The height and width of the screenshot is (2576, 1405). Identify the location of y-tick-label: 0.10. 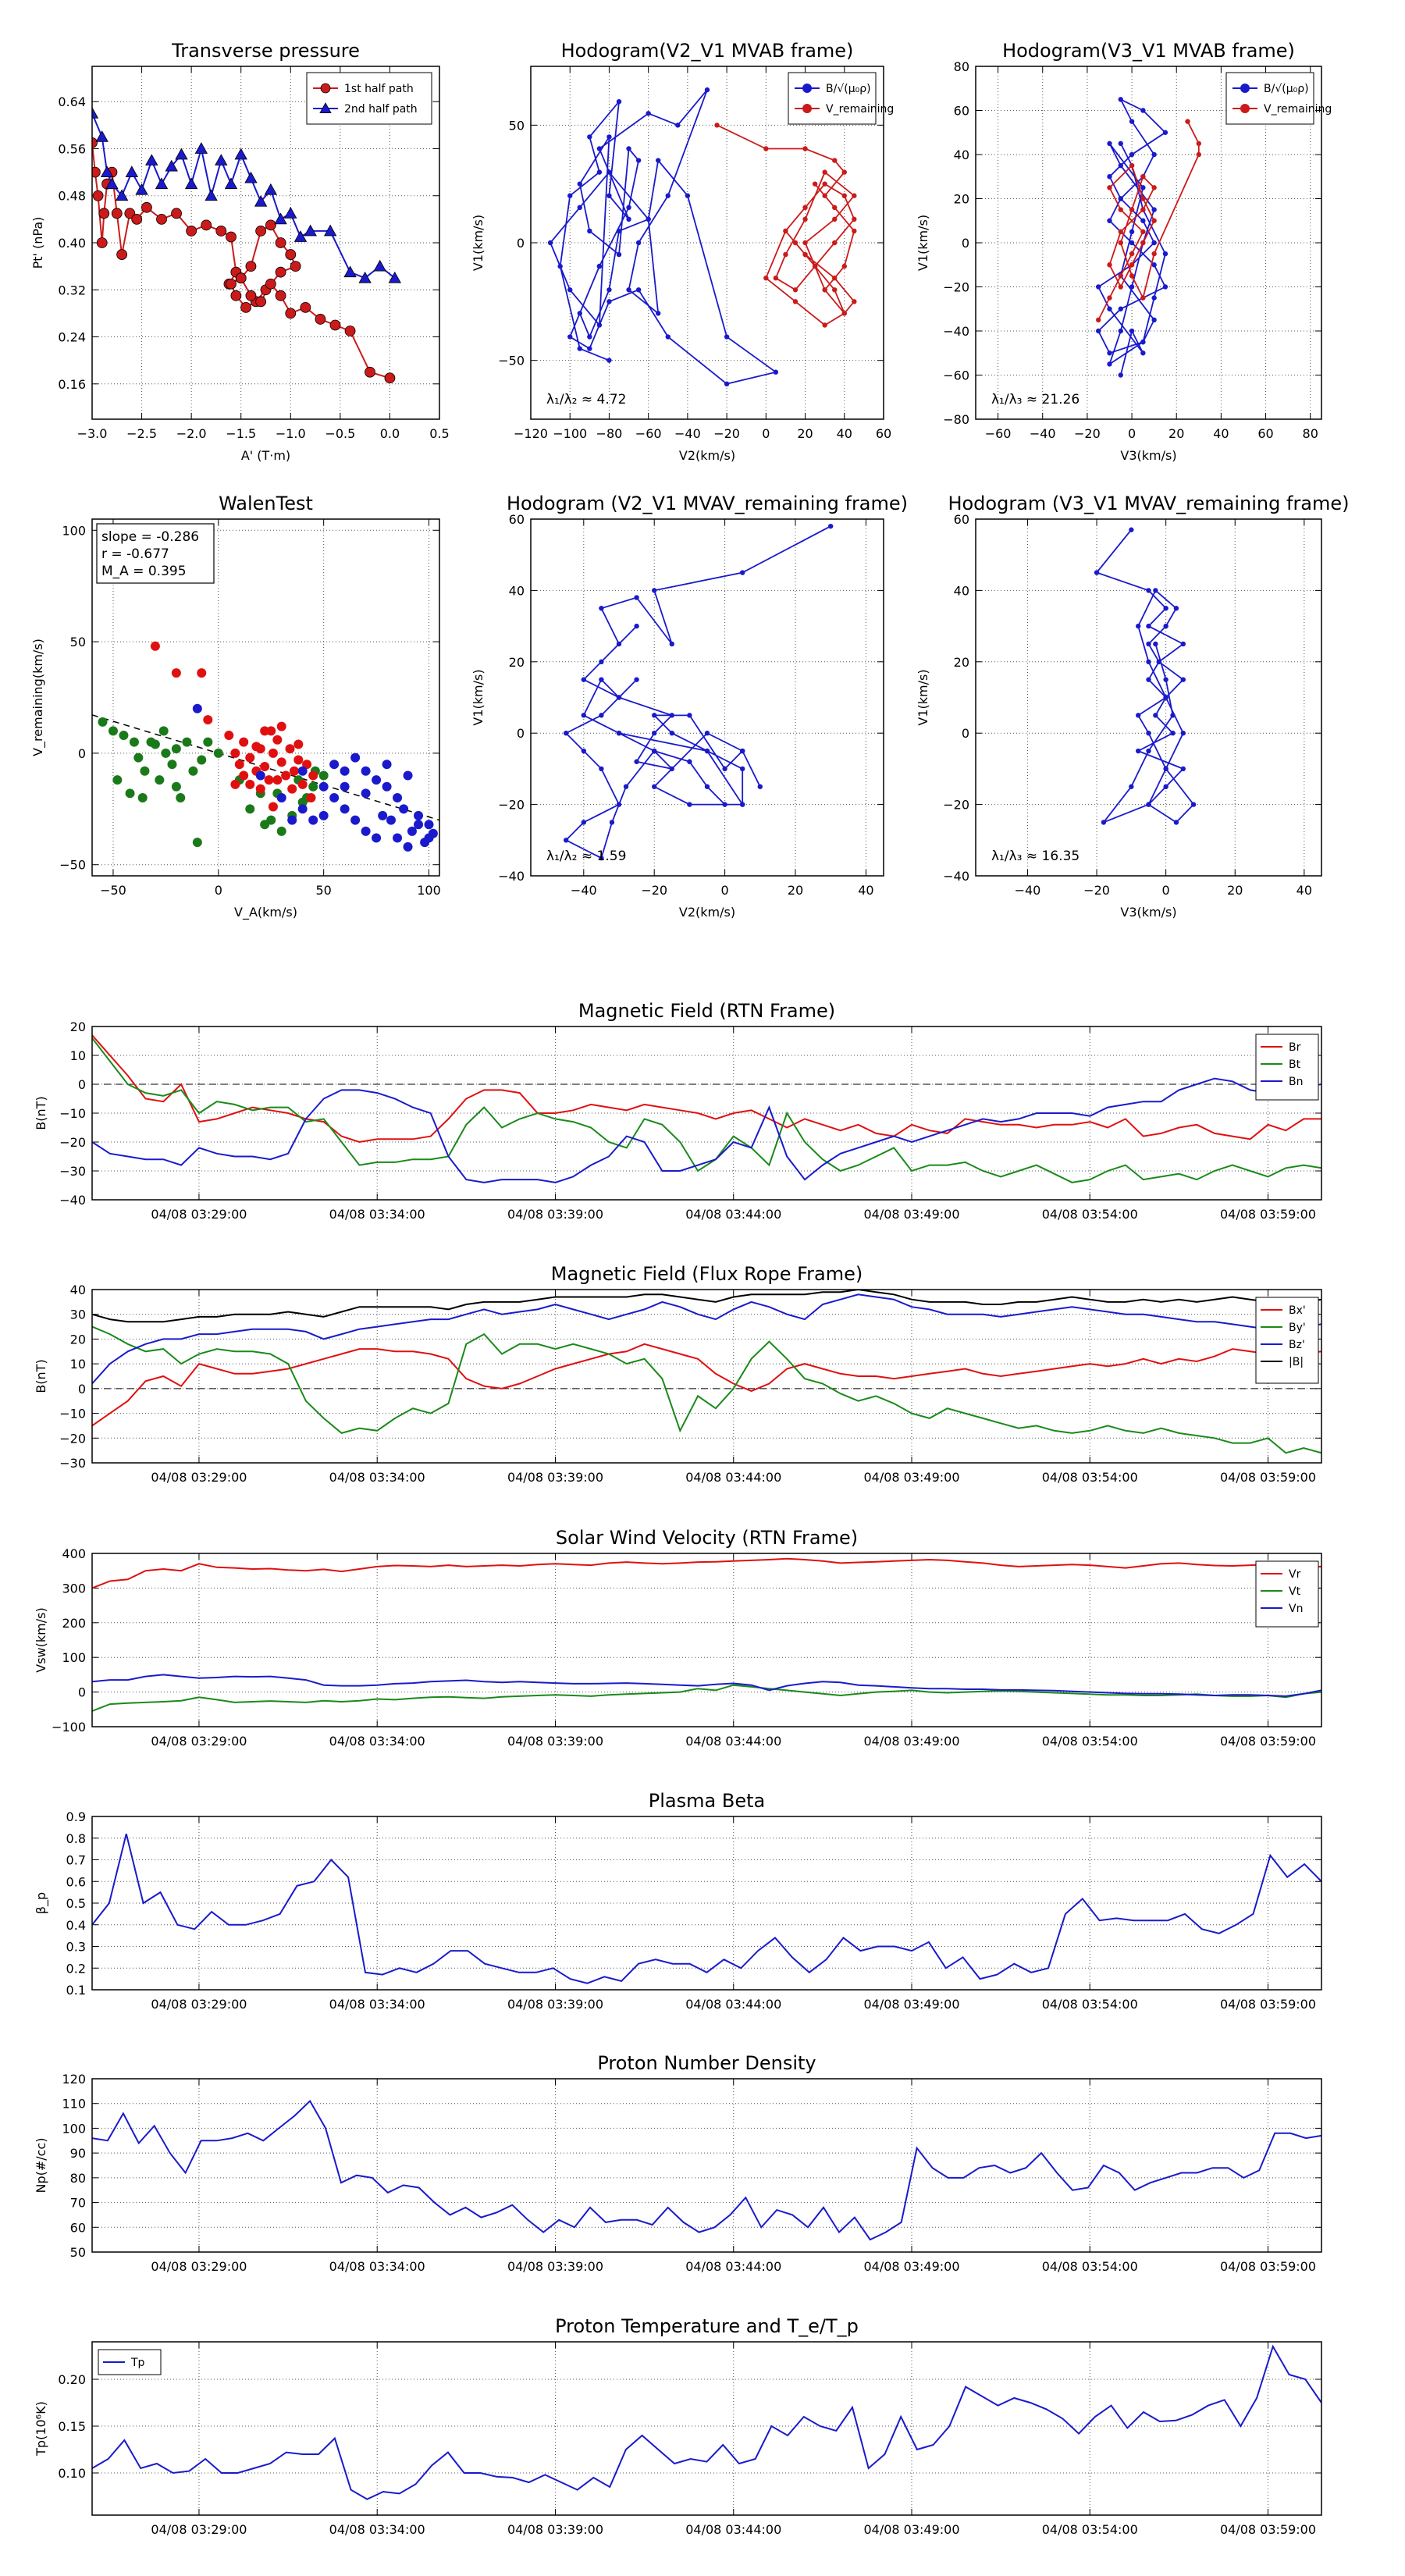
(72, 2473).